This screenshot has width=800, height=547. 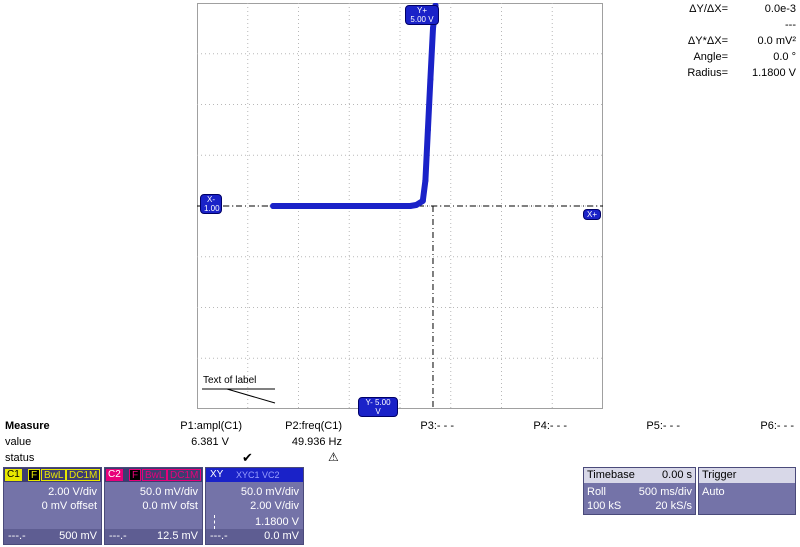 What do you see at coordinates (719, 475) in the screenshot?
I see `trigger-title: Trigger` at bounding box center [719, 475].